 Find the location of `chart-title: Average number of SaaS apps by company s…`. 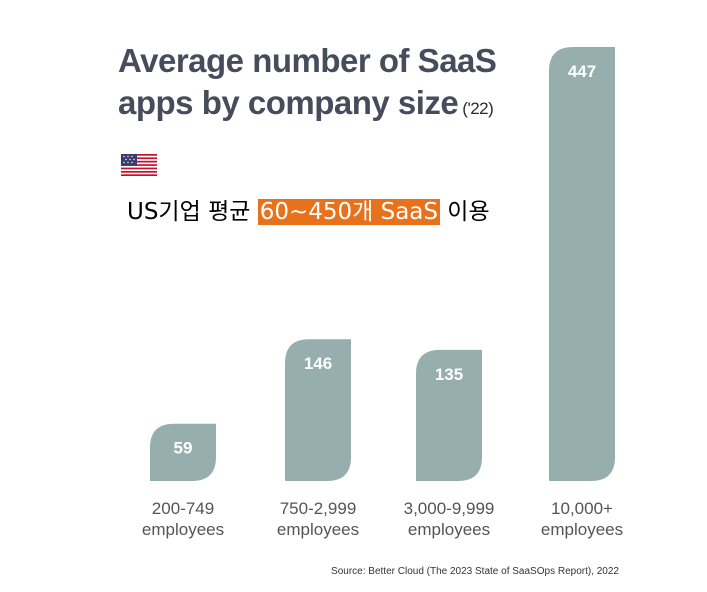

chart-title: Average number of SaaS apps by company s… is located at coordinates (307, 85).